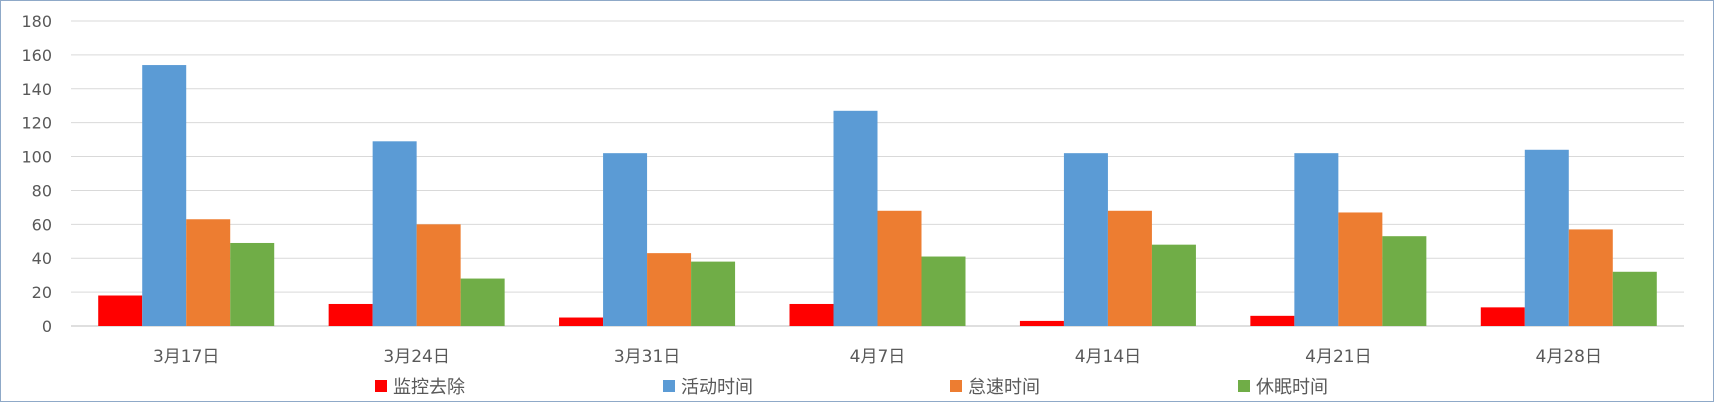 This screenshot has height=405, width=1714. I want to click on x-tick-label: 3月31日, so click(647, 357).